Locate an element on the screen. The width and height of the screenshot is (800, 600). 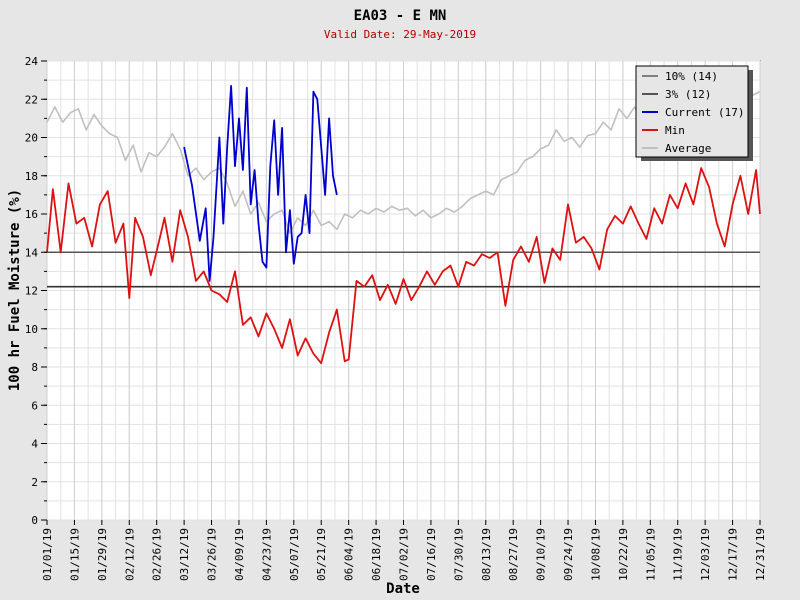
x-tick-label: 02/26/19 is located at coordinates (157, 554).